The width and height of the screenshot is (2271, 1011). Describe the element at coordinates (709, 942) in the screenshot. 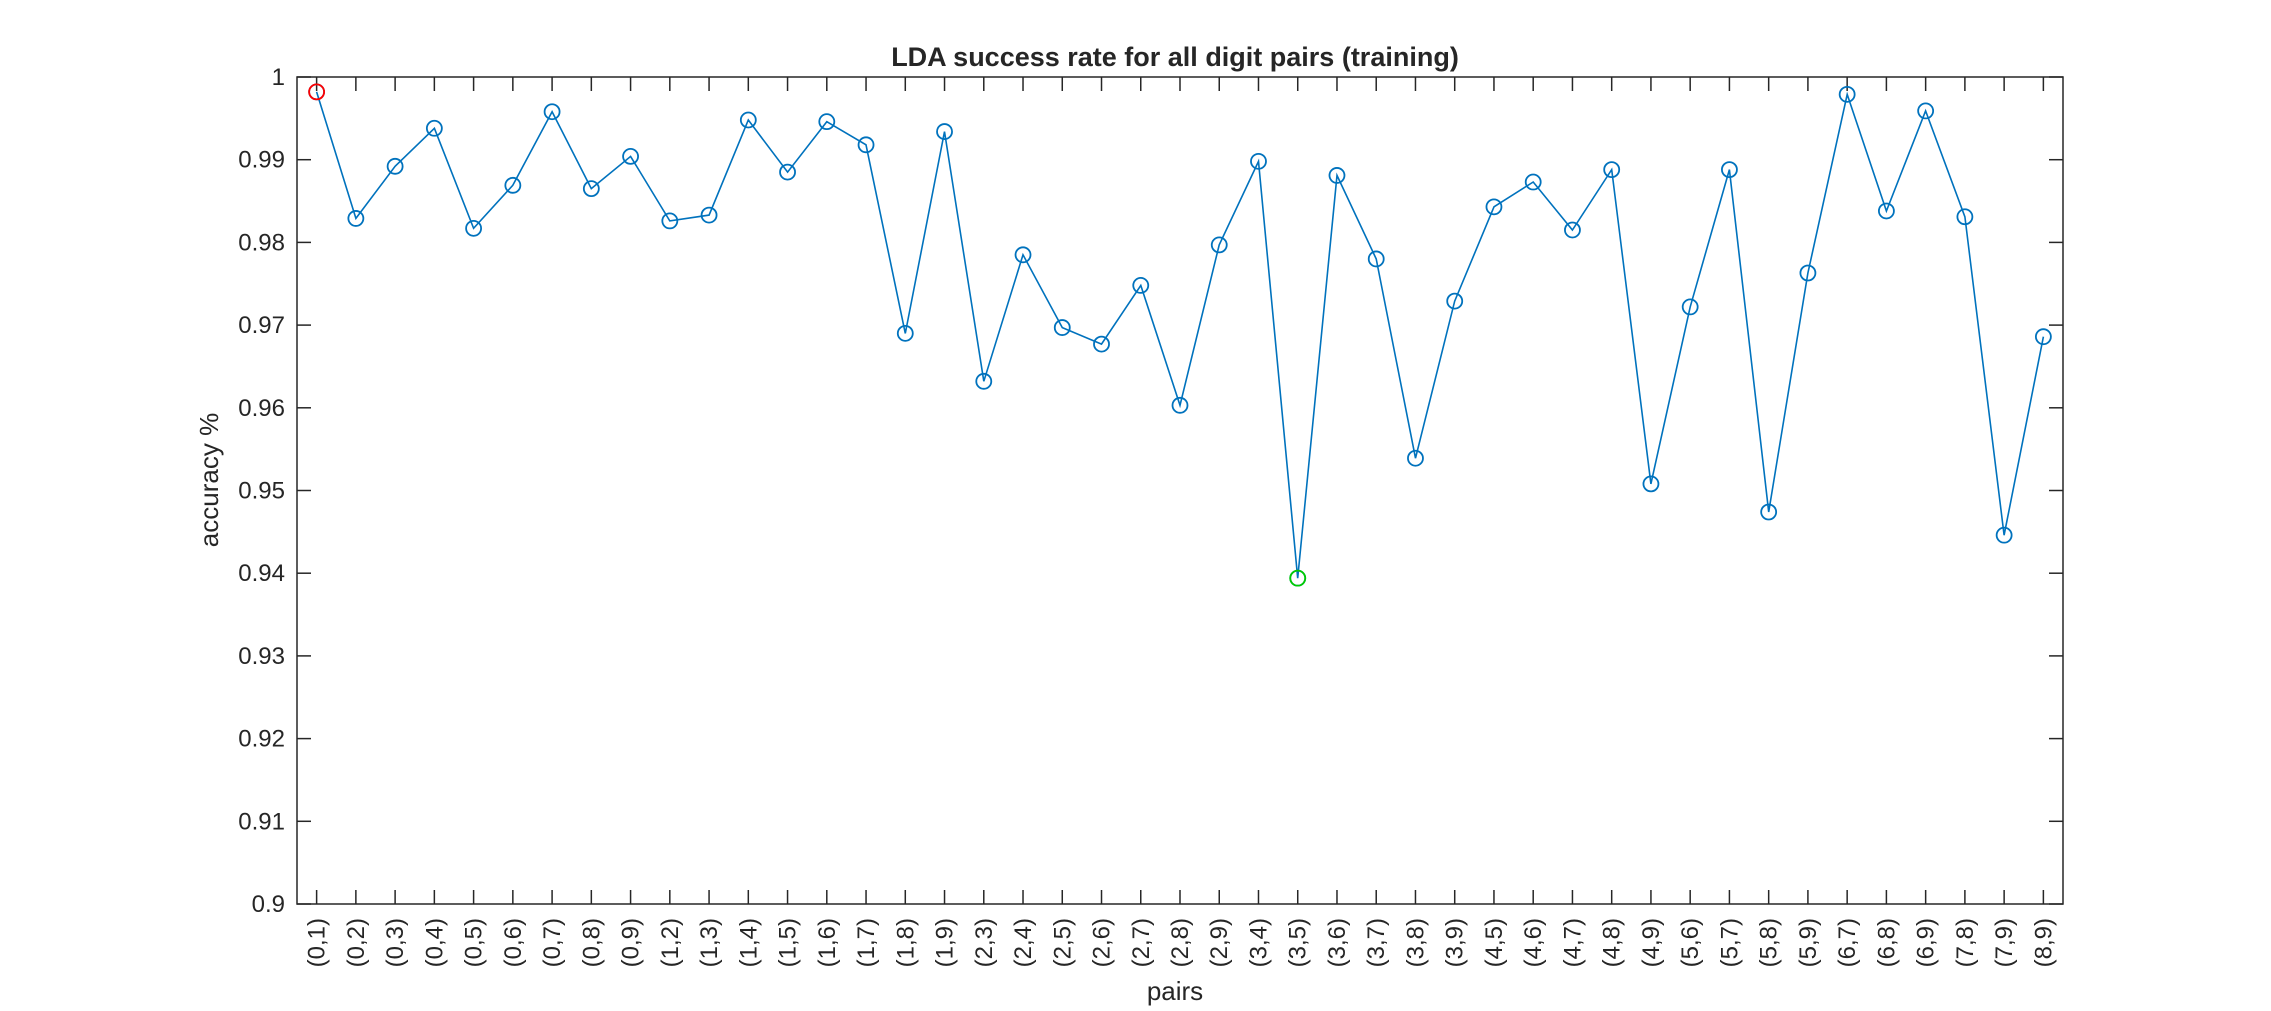

I see `x-tick-label: (1,3)` at that location.